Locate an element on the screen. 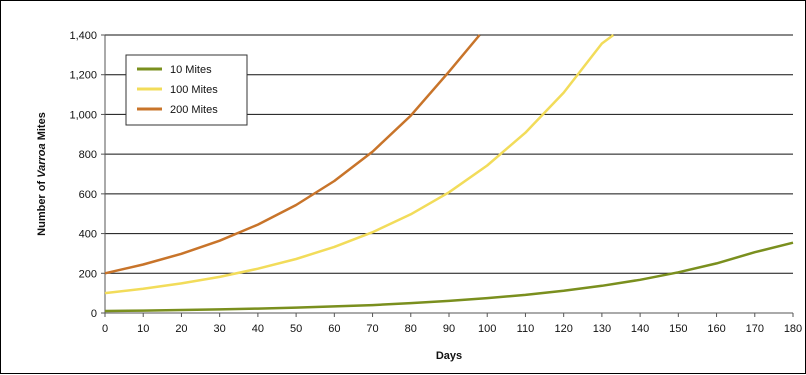 The width and height of the screenshot is (806, 375). x-tick-label: 0 is located at coordinates (105, 329).